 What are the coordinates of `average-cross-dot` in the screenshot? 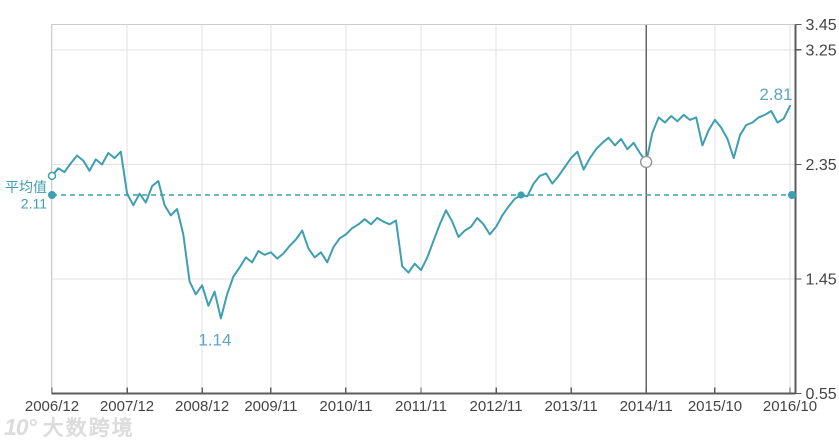 It's located at (521, 195).